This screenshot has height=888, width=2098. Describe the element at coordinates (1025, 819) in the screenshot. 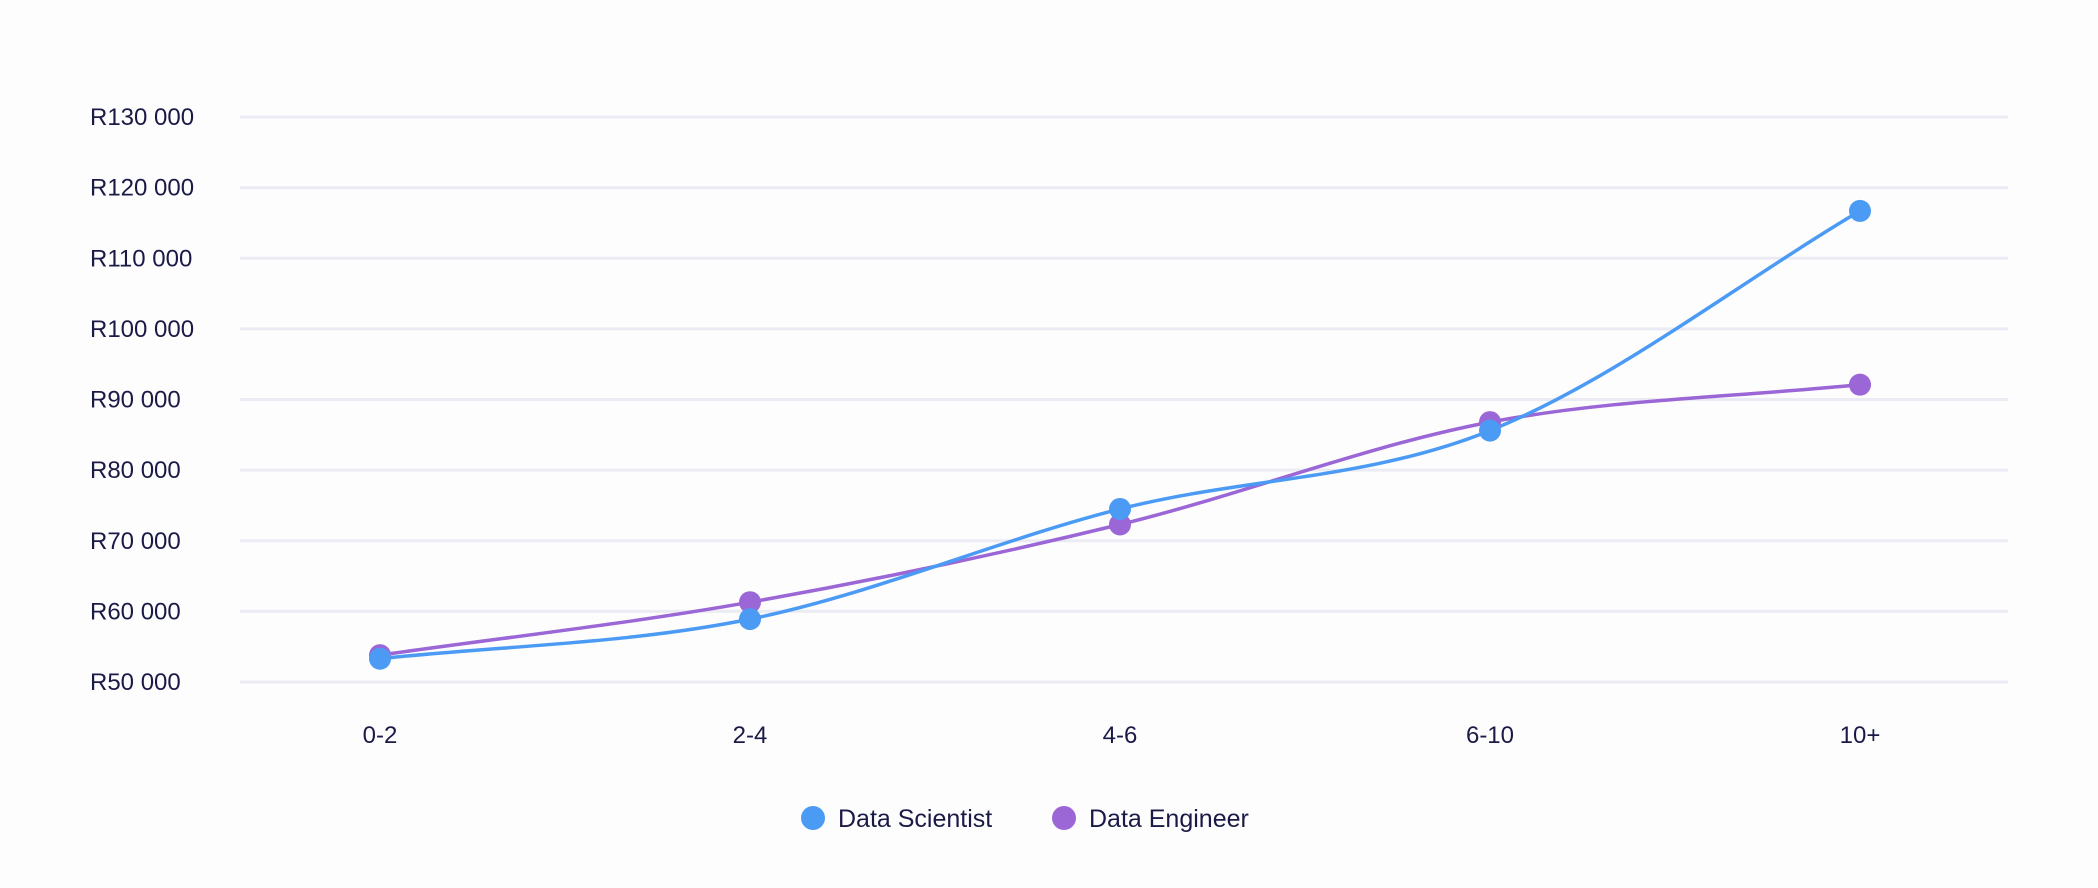

I see `legend: Data Scientist Data Engineer` at that location.